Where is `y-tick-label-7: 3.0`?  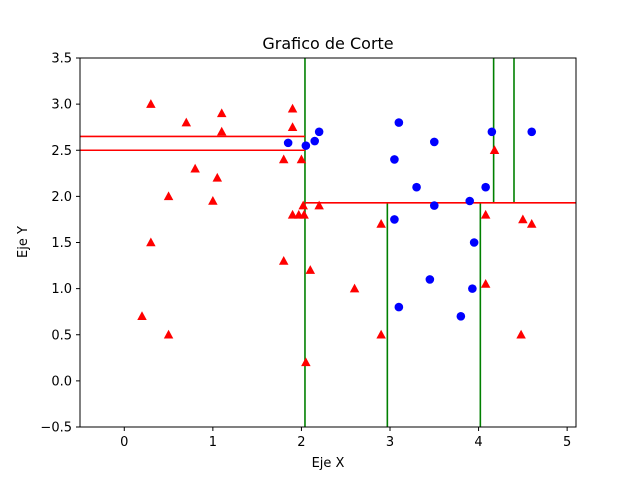
y-tick-label-7: 3.0 is located at coordinates (61, 105).